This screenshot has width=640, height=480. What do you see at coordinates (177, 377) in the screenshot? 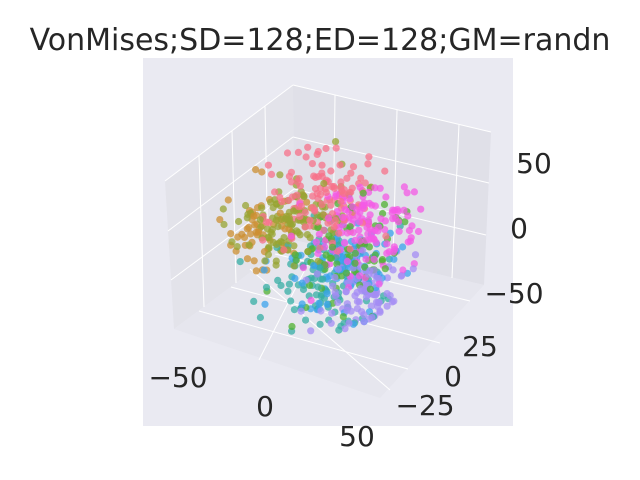
I see `x-tick-label-1: −50` at bounding box center [177, 377].